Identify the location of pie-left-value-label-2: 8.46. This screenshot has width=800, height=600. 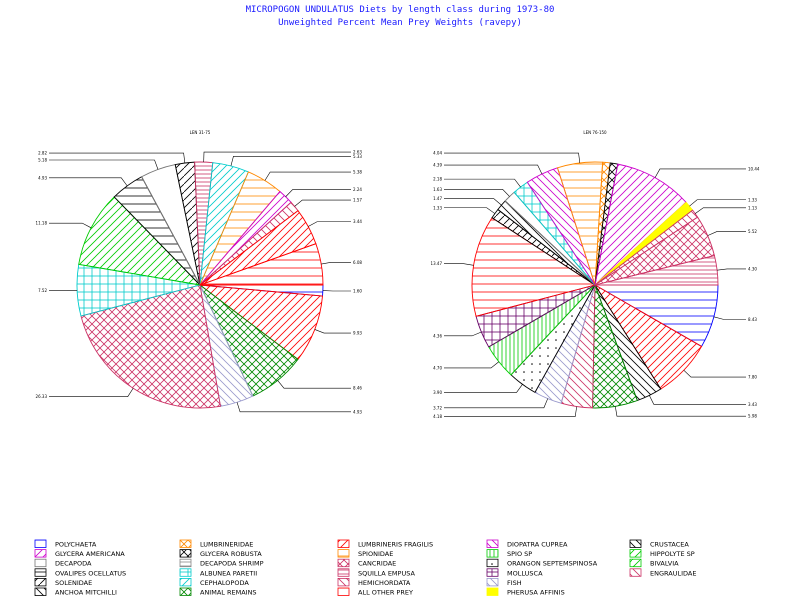
(357, 388).